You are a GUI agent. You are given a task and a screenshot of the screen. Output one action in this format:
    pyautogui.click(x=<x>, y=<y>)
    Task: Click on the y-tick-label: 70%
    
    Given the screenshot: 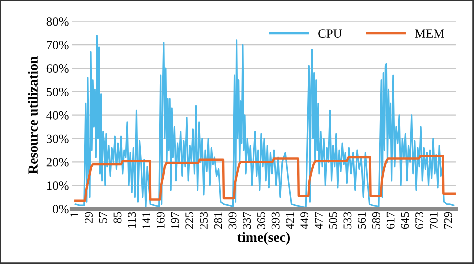 What is the action you would take?
    pyautogui.click(x=58, y=45)
    